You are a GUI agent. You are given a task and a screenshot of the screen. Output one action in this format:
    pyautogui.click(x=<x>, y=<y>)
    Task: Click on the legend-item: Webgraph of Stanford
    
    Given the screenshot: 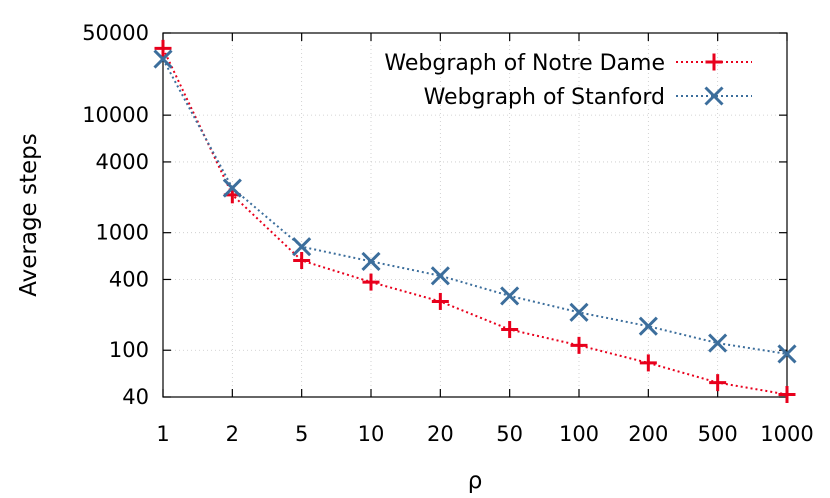 What is the action you would take?
    pyautogui.click(x=588, y=97)
    